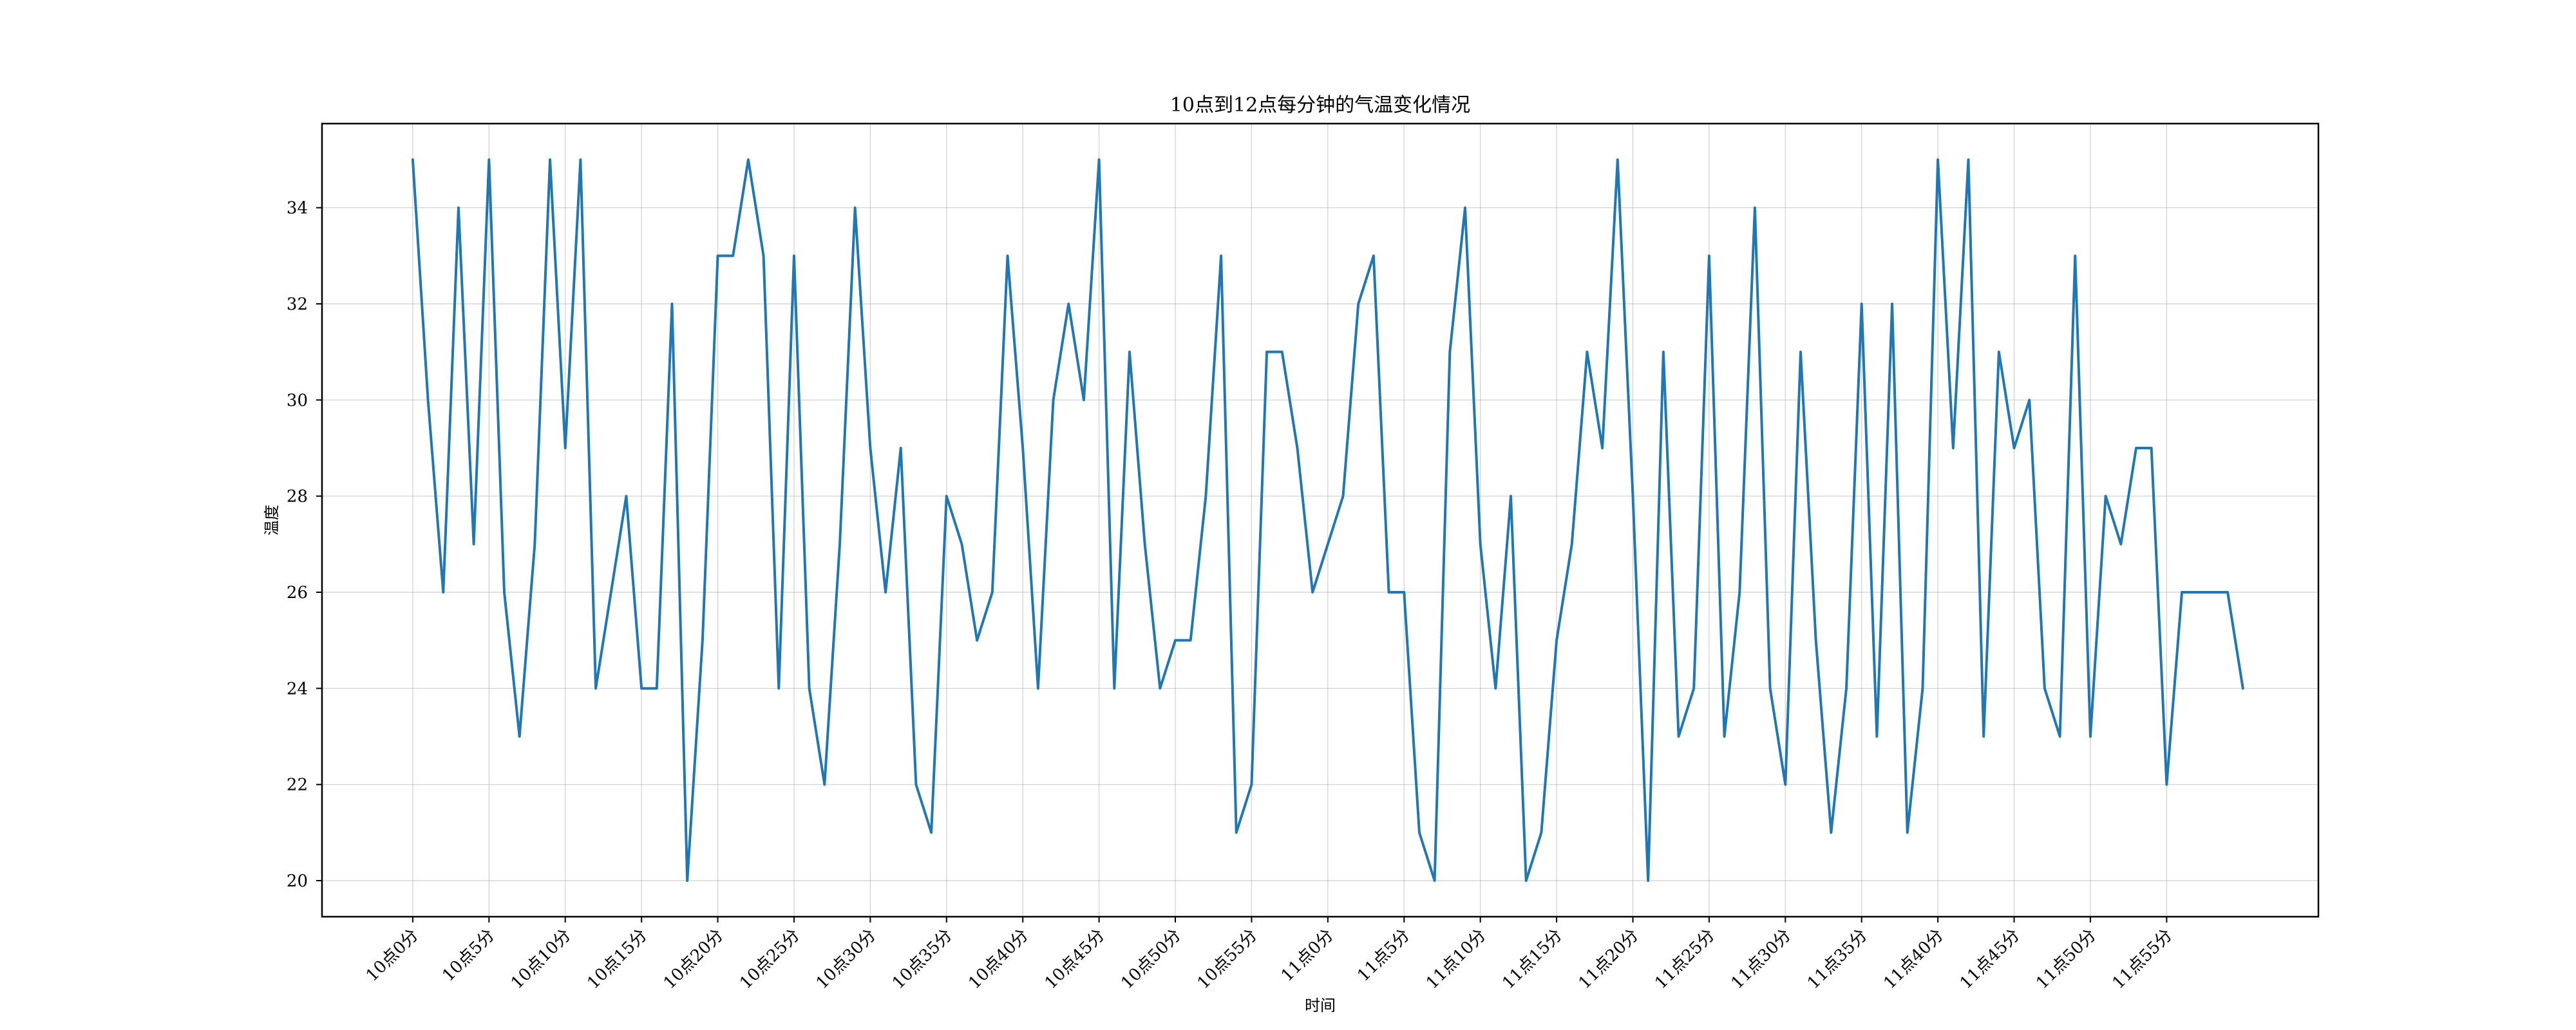 Image resolution: width=2576 pixels, height=1030 pixels. Describe the element at coordinates (617, 959) in the screenshot. I see `x-tick-label: 10点15分` at that location.